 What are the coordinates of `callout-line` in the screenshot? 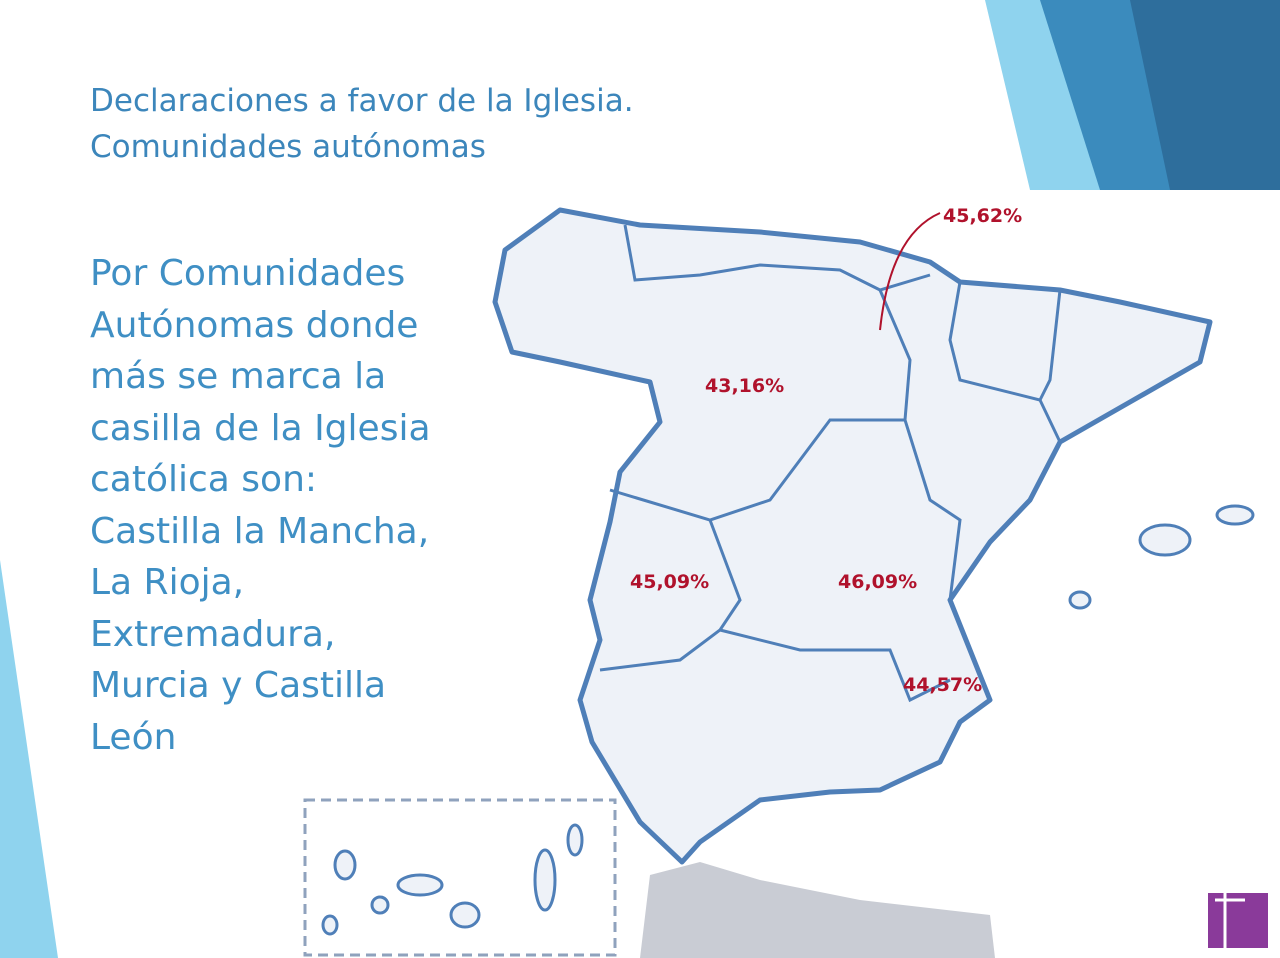 It's located at (910, 271).